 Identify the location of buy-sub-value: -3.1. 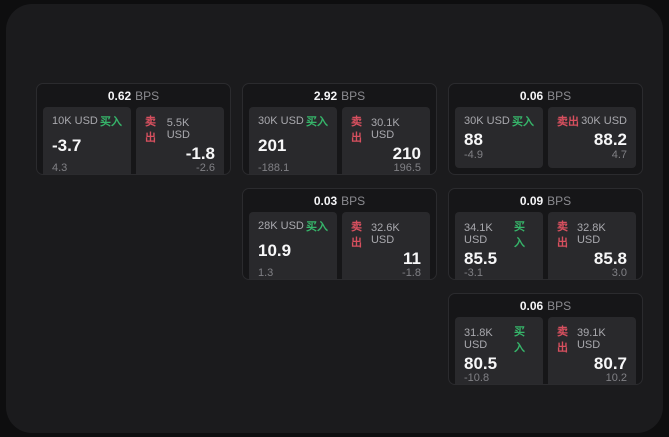
(473, 273).